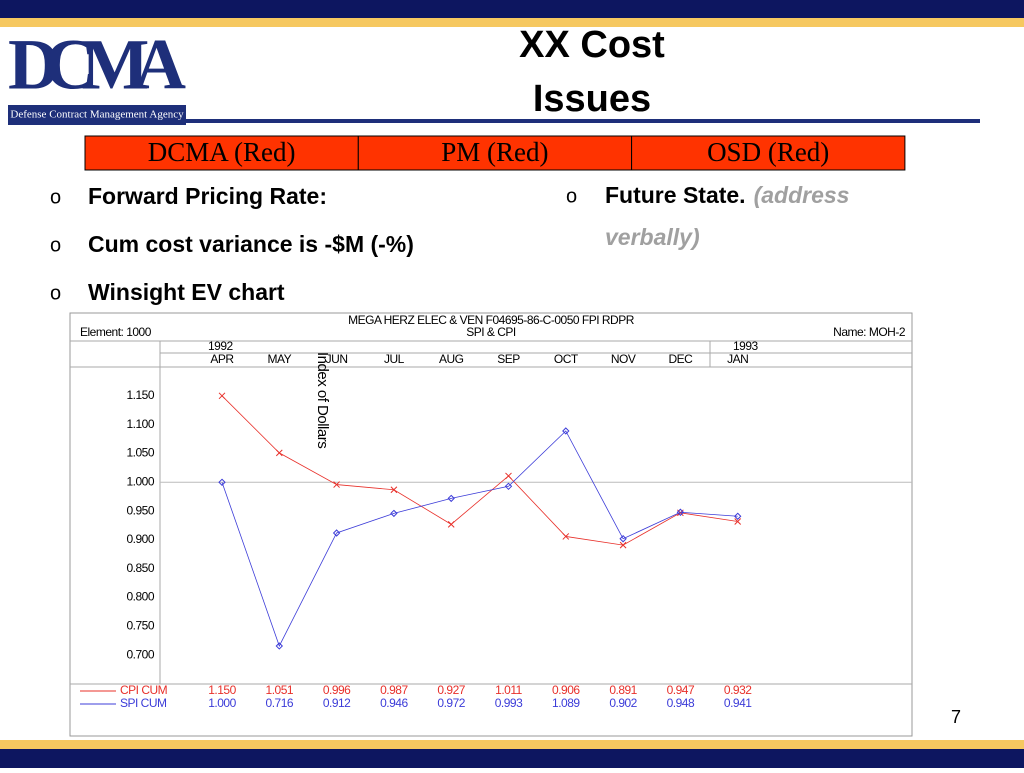  I want to click on y-tick-label: 1.050, so click(140, 453).